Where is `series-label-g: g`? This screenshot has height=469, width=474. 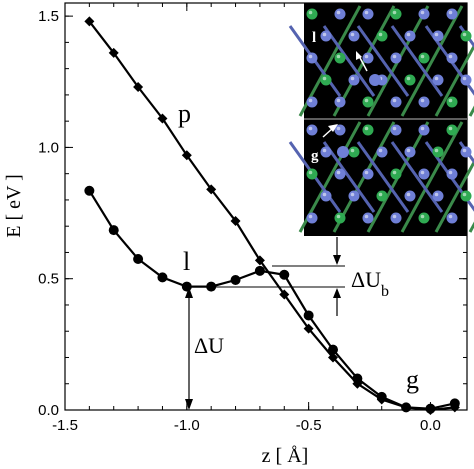
series-label-g: g is located at coordinates (412, 379).